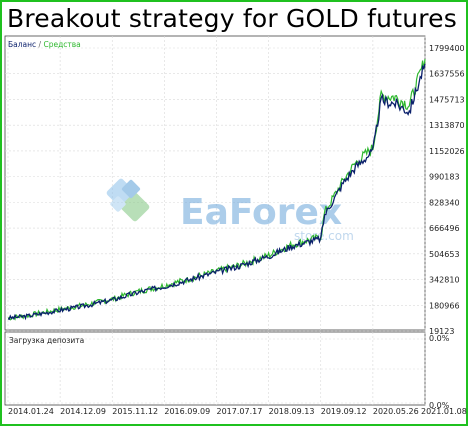 This screenshot has height=426, width=468. Describe the element at coordinates (444, 254) in the screenshot. I see `y-tick-label: 504653` at that location.